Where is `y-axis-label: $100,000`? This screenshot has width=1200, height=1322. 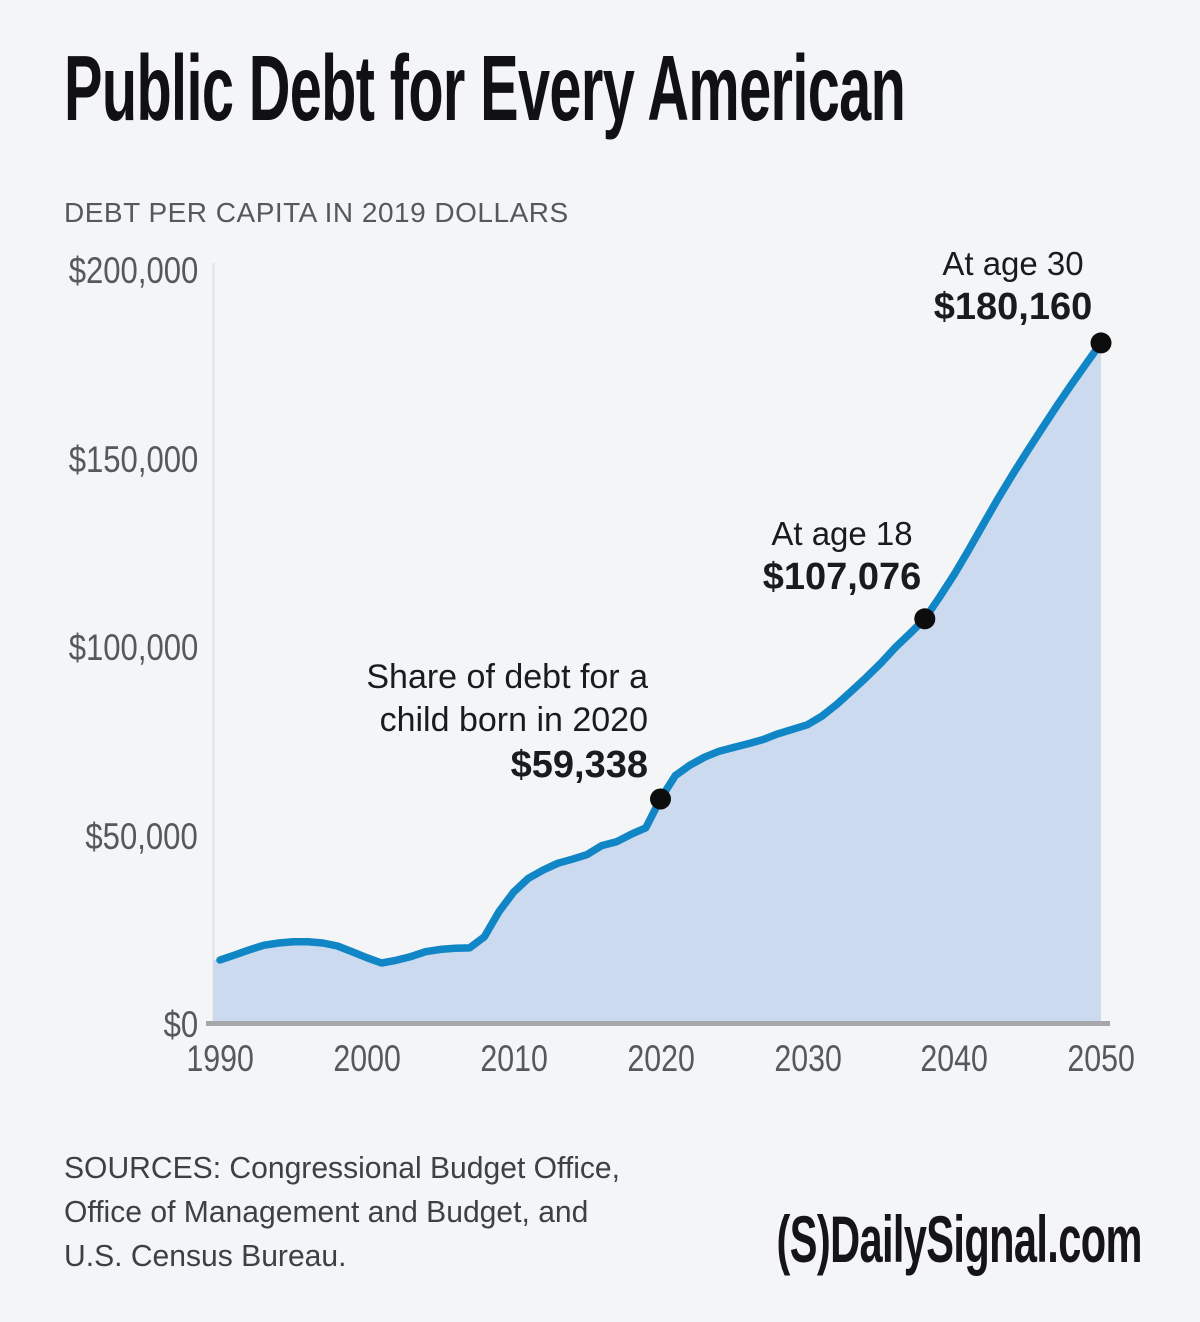
y-axis-label: $100,000 is located at coordinates (133, 647).